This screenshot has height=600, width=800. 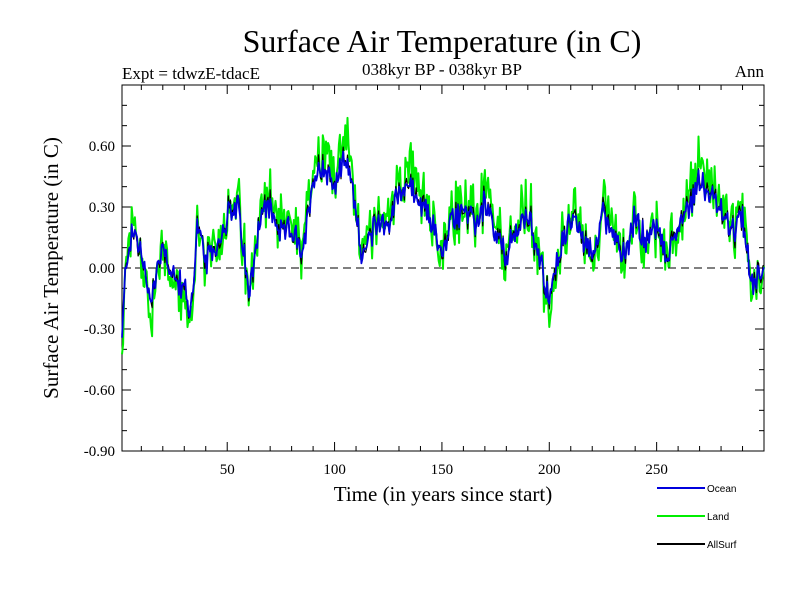 What do you see at coordinates (102, 208) in the screenshot?
I see `y-tick-label: 0.30` at bounding box center [102, 208].